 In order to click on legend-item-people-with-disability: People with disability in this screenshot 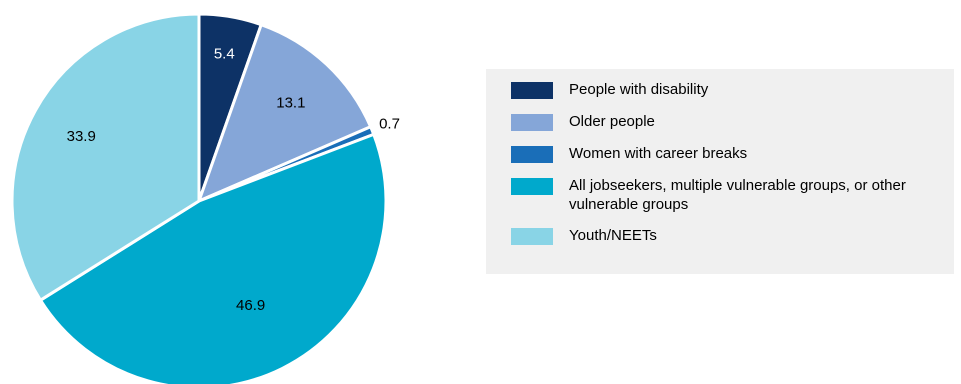, I will do `click(720, 94)`.